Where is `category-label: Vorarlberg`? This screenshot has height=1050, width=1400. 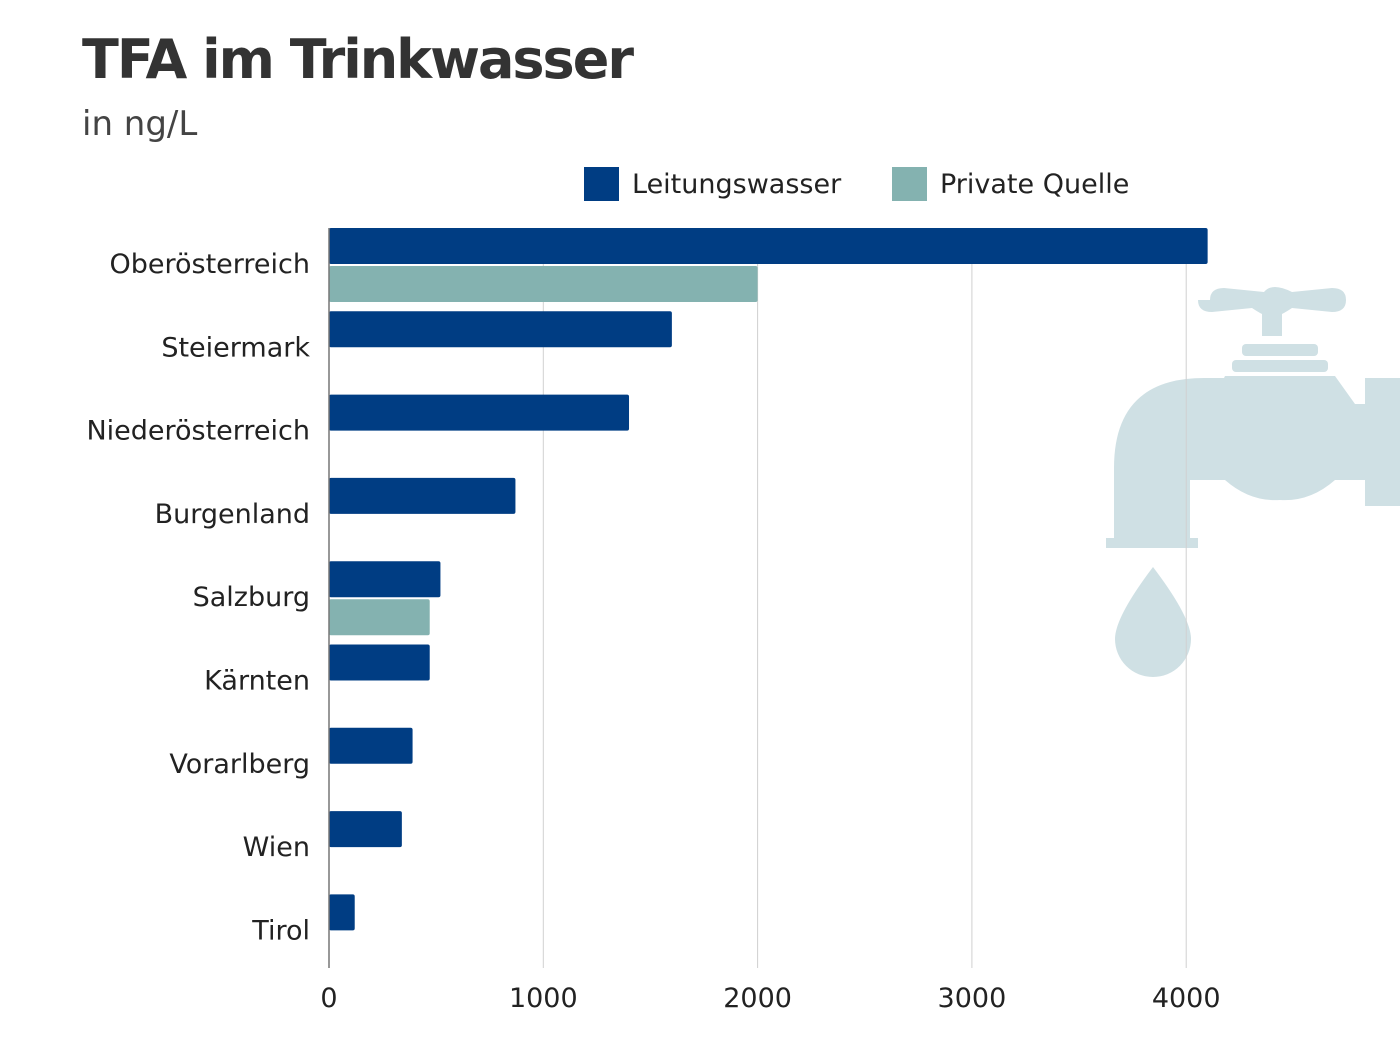
category-label: Vorarlberg is located at coordinates (239, 764).